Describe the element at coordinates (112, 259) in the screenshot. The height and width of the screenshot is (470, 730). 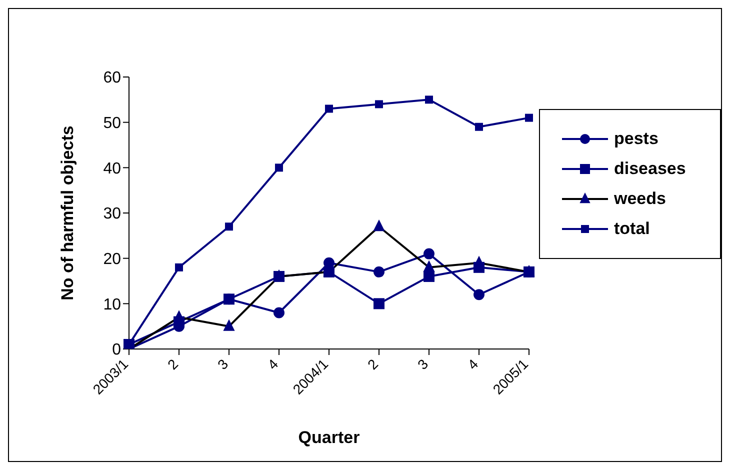
I see `y-tick-label: 20` at that location.